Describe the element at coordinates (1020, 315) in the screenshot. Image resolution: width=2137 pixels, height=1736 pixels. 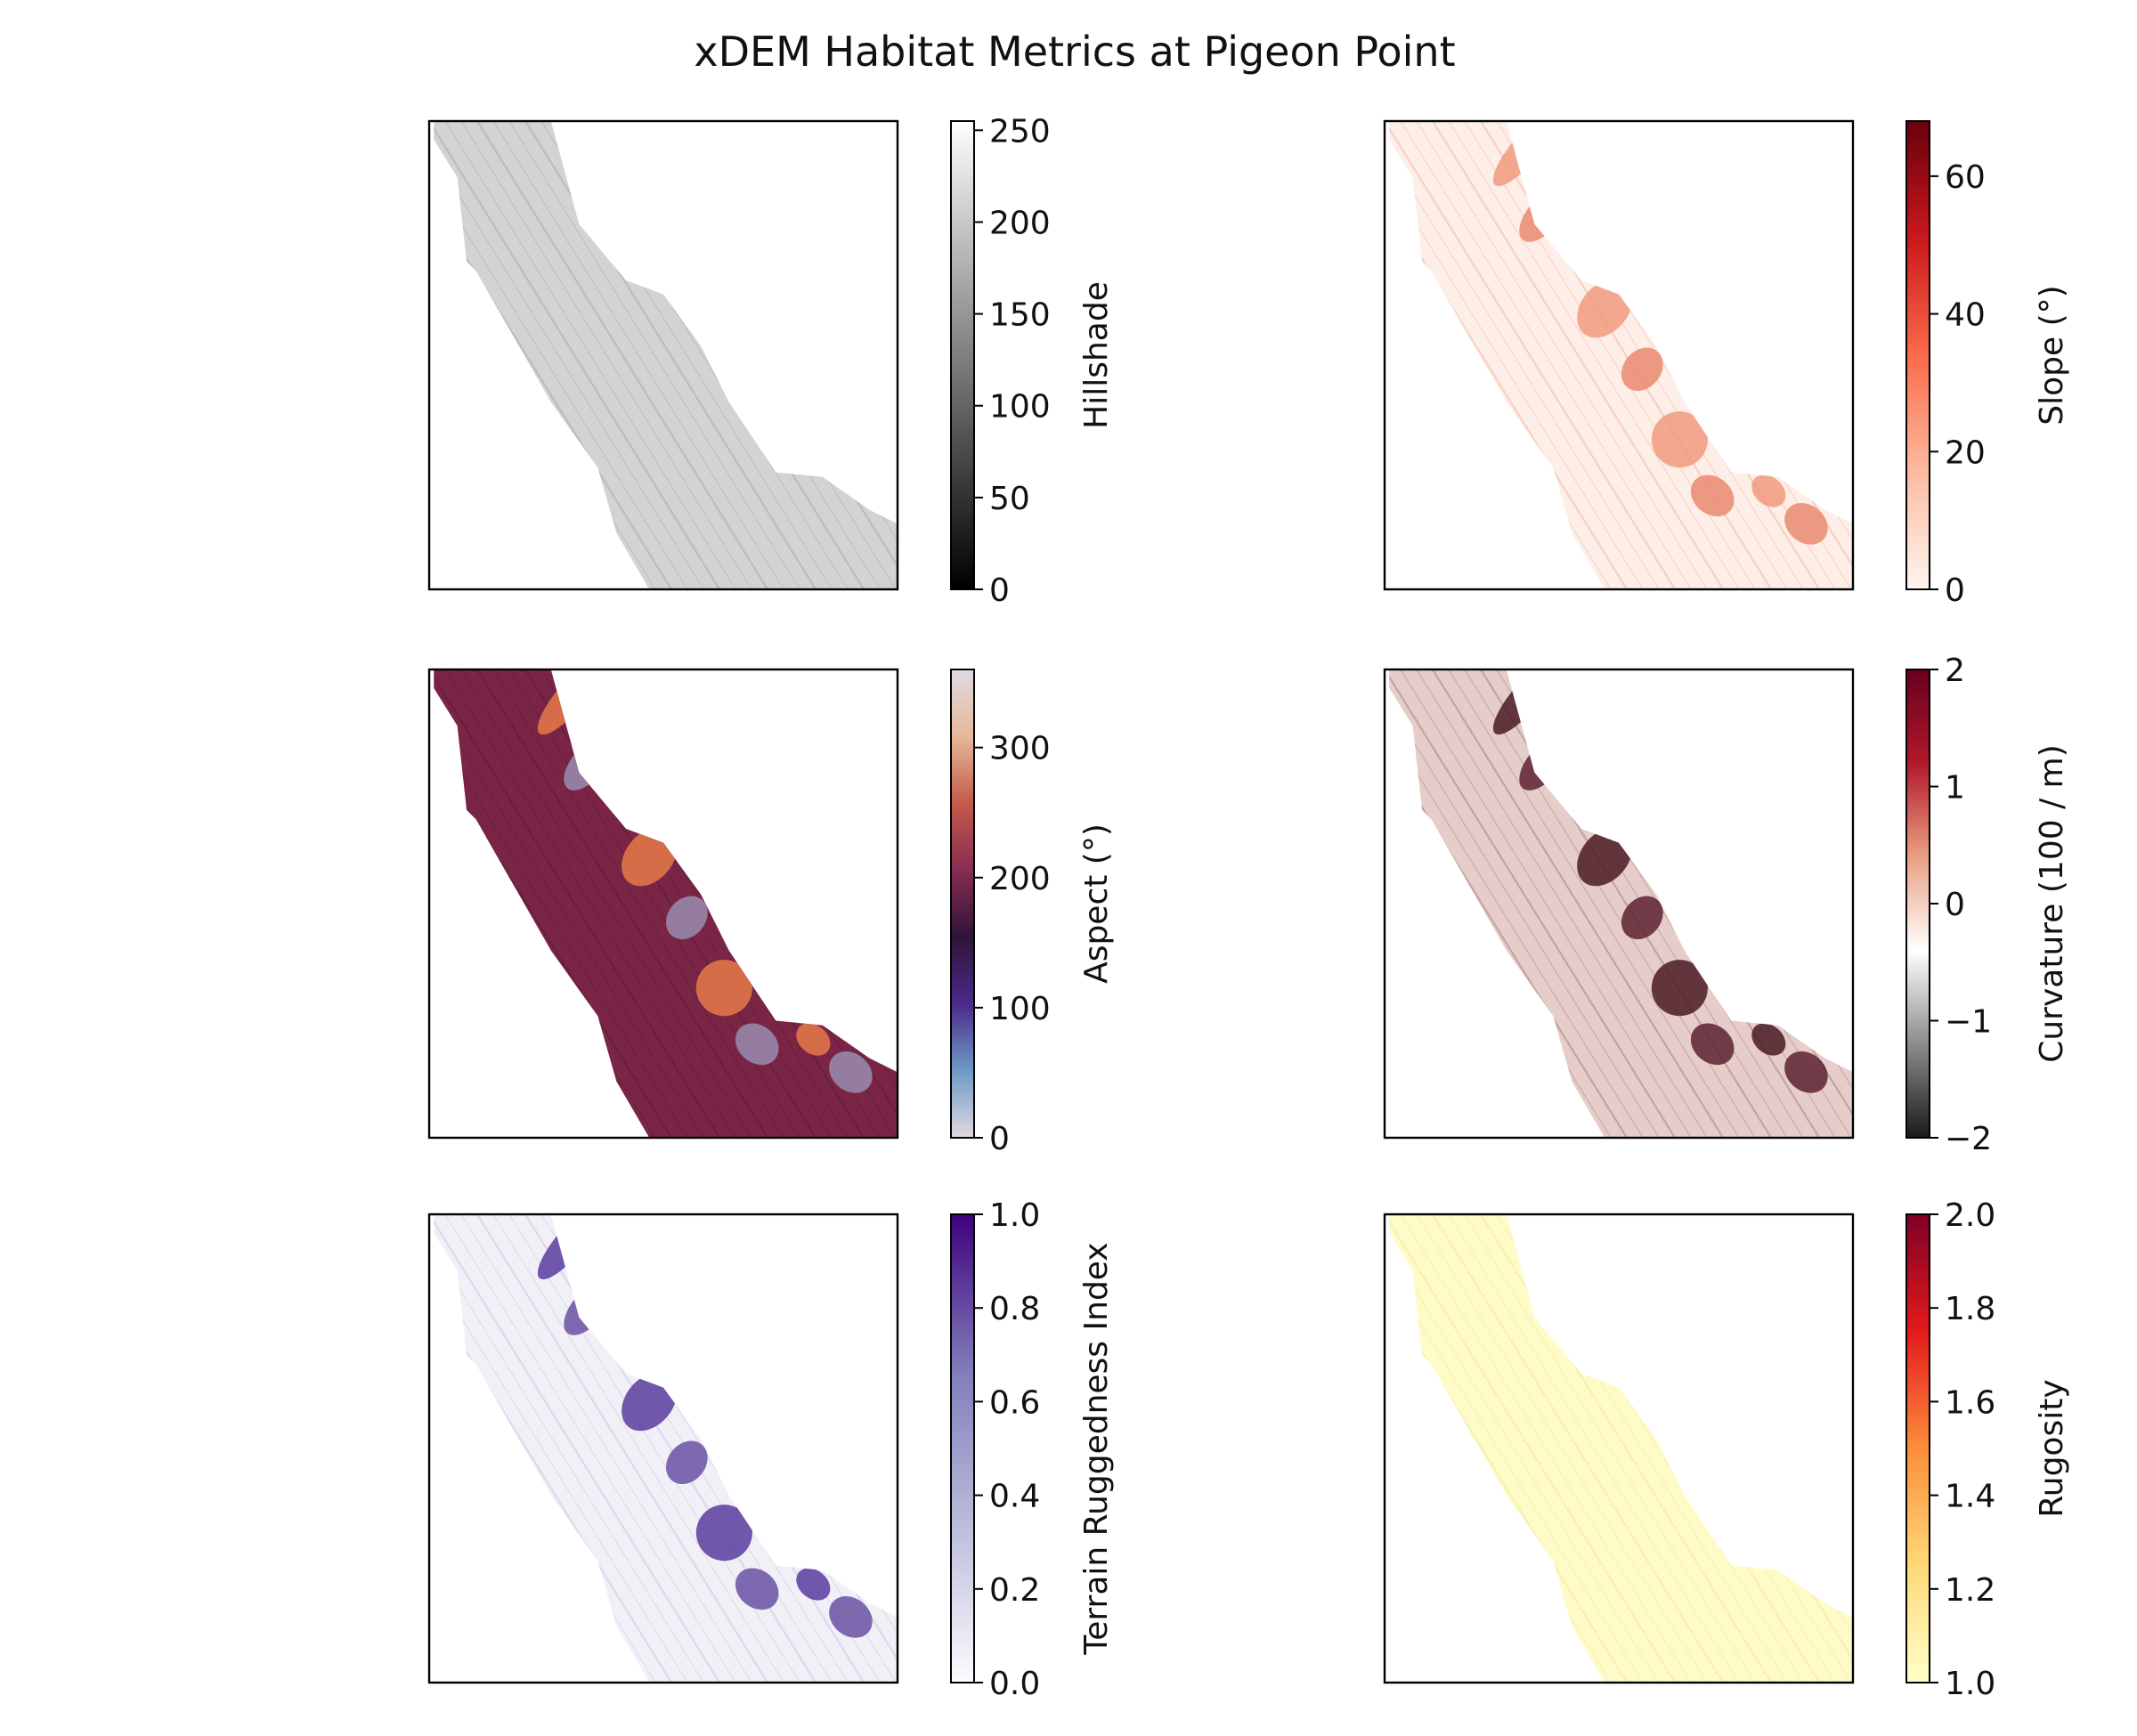
I see `colorbar-tick-label-hillshade: 150` at that location.